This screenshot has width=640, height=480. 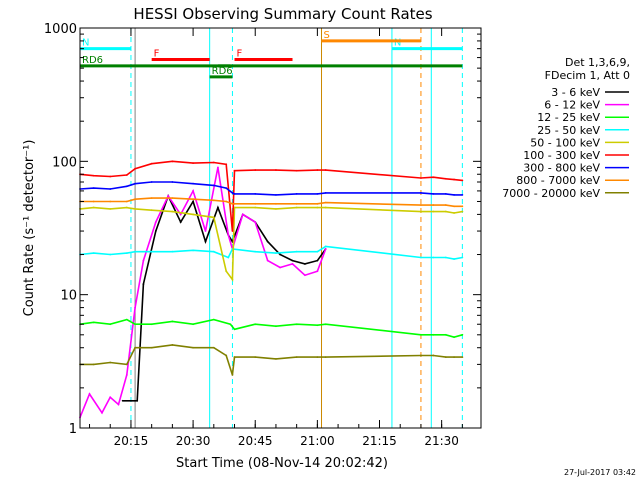 What do you see at coordinates (441, 441) in the screenshot?
I see `x-tick-label-5: 21:30` at bounding box center [441, 441].